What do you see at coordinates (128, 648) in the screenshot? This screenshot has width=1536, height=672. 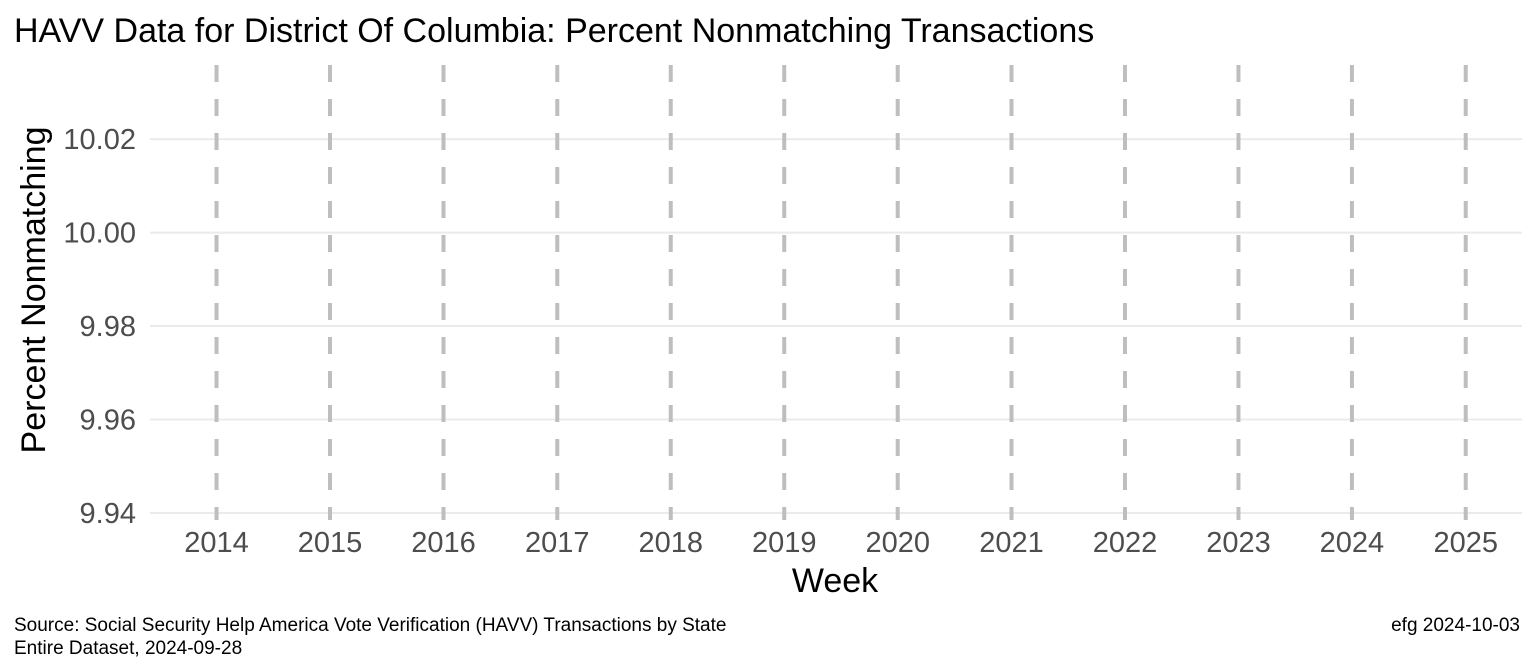 I see `caption-dataset: Entire Dataset, 2024-09-28` at bounding box center [128, 648].